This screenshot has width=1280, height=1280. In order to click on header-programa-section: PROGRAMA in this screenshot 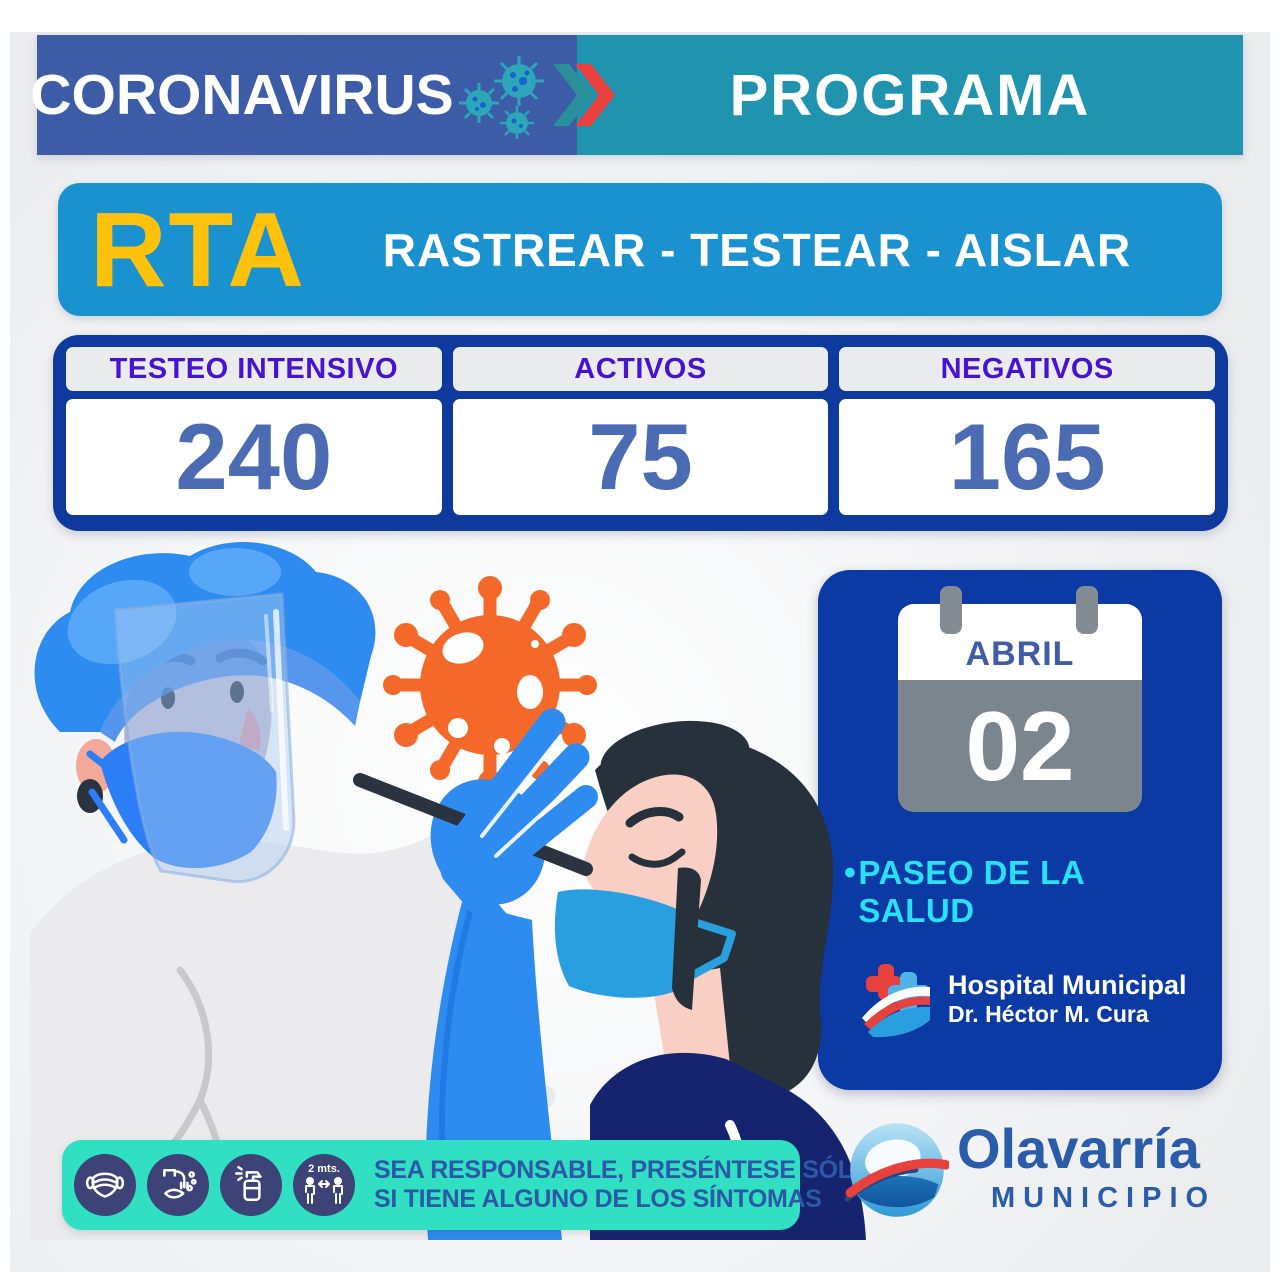, I will do `click(910, 95)`.